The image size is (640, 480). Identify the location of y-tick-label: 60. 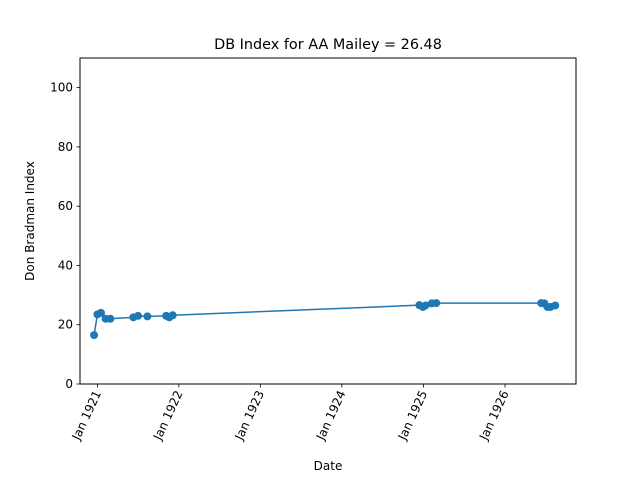
(65, 206).